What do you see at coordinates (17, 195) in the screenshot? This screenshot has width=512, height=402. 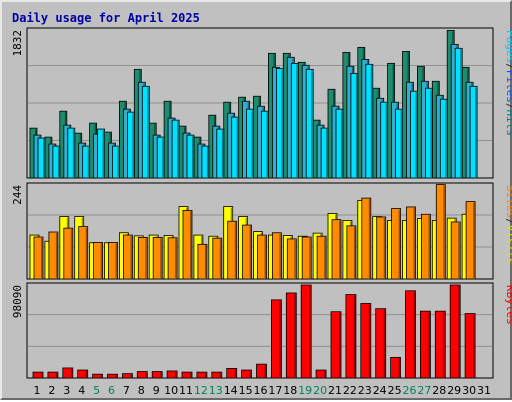 I see `middle-ymax-label: 244` at bounding box center [17, 195].